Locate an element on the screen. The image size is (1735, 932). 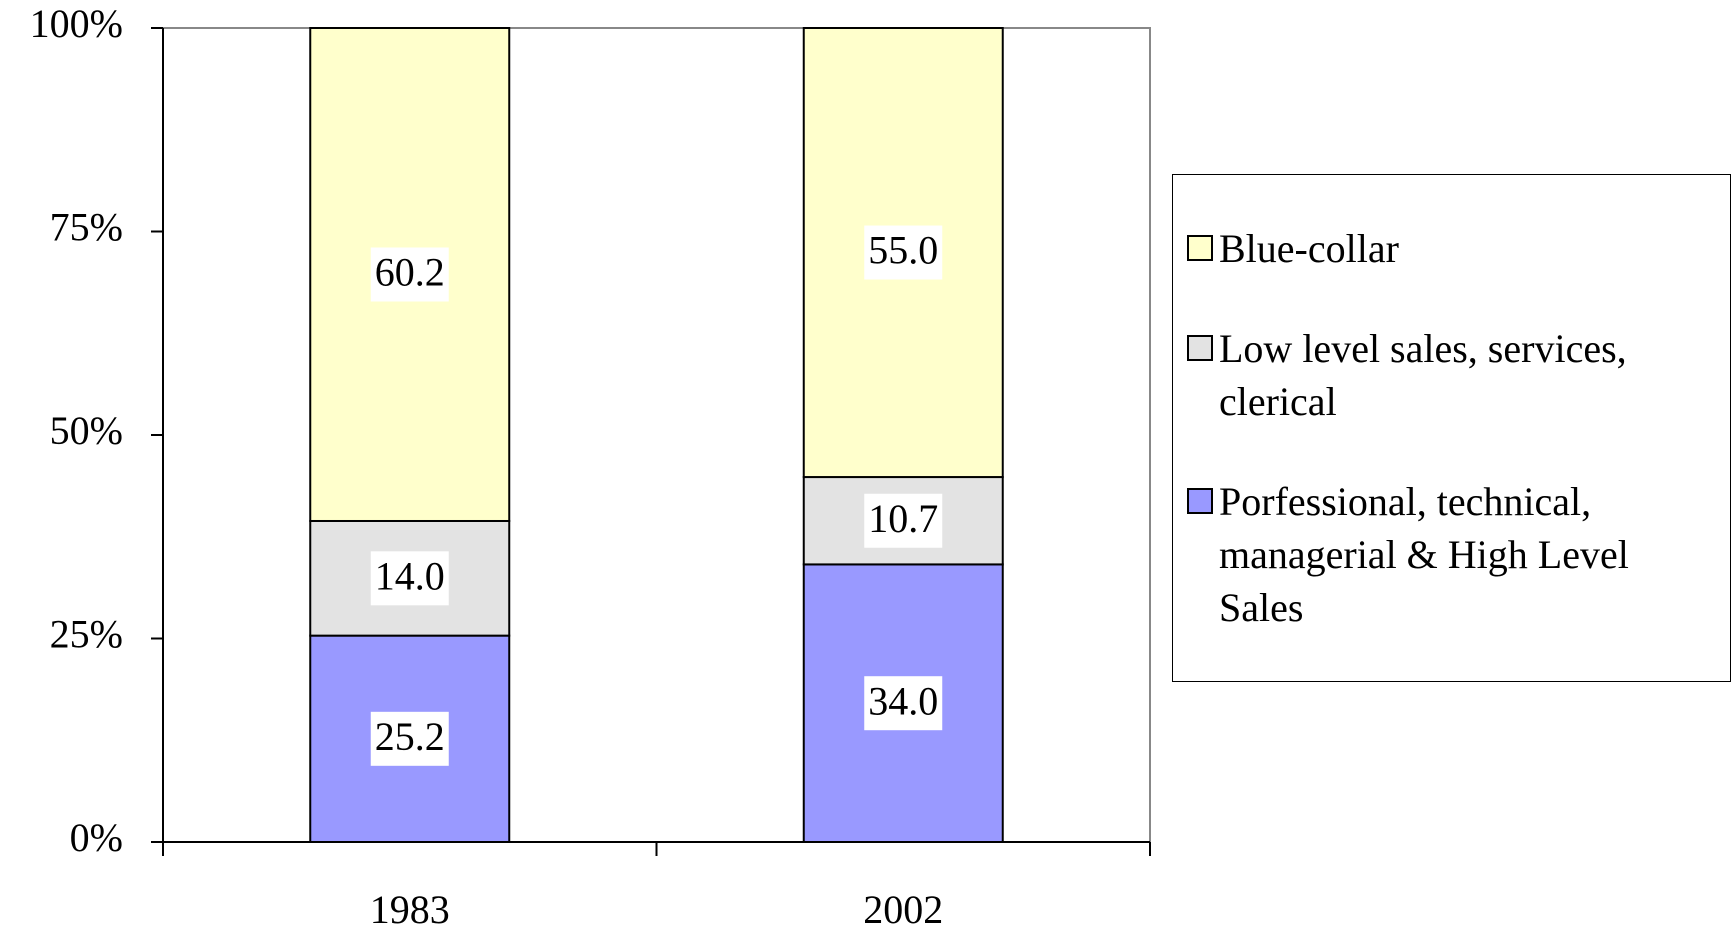
data-label: 10.7 is located at coordinates (903, 518).